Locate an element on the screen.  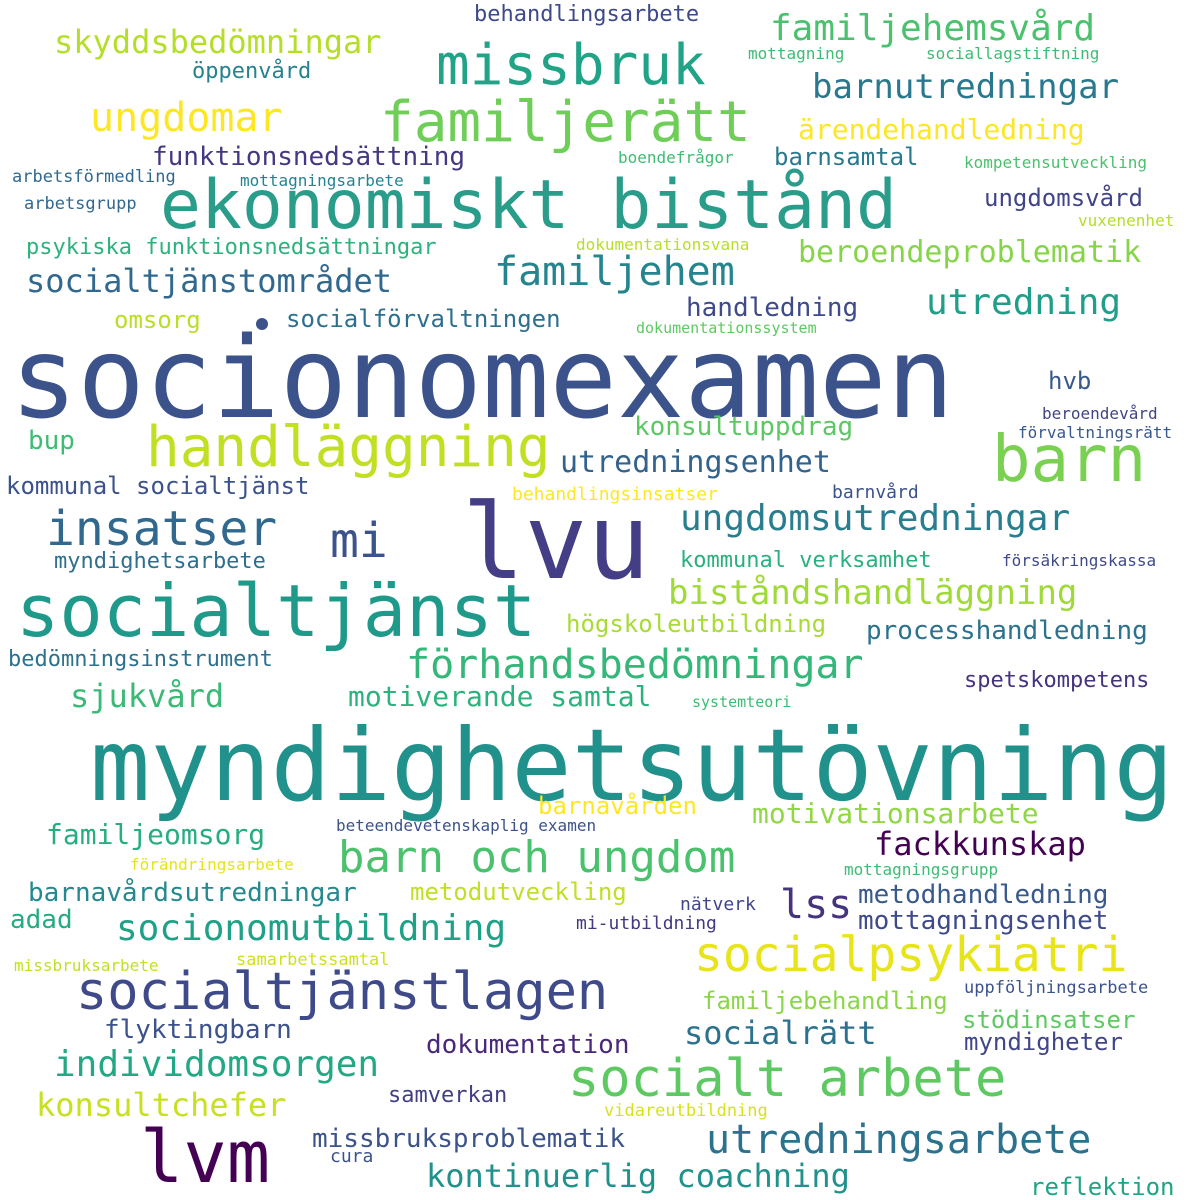
word-motivationsarbete: motivationsarbete is located at coordinates (895, 813).